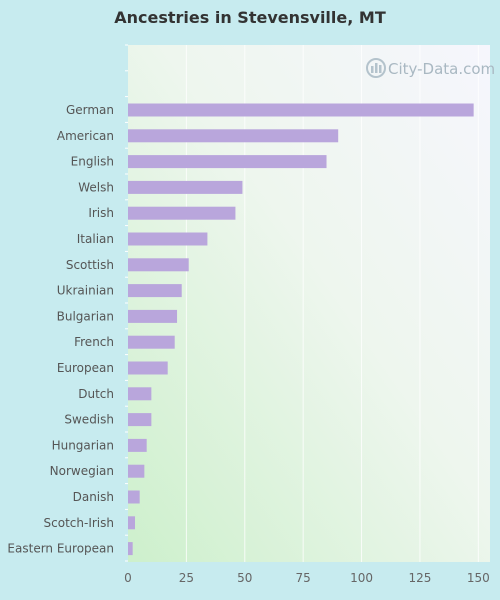 This screenshot has height=600, width=500. I want to click on category-label: Bulgarian, so click(85, 316).